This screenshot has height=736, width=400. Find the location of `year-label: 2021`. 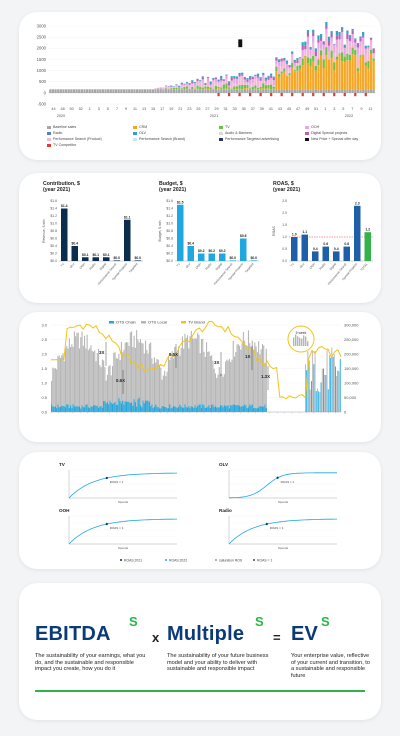

year-label: 2021 is located at coordinates (214, 116).